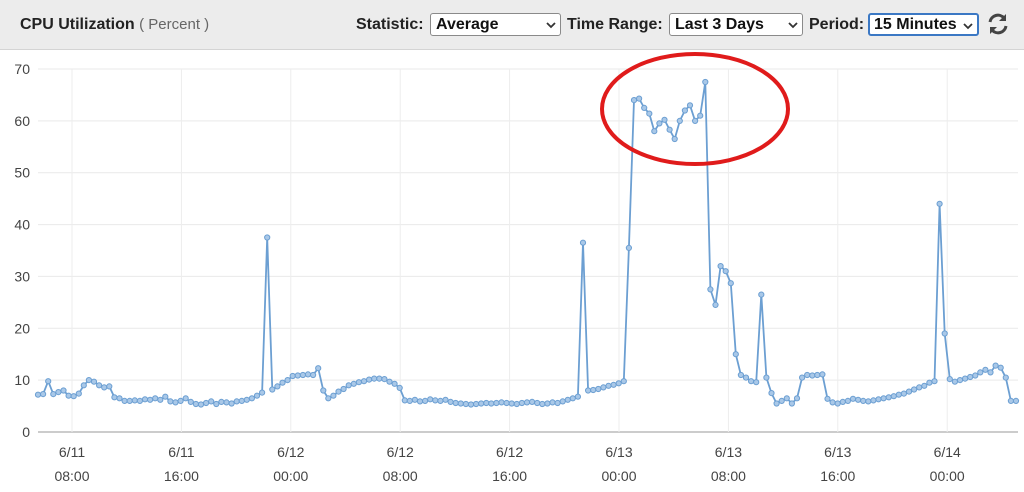 This screenshot has width=1024, height=492. I want to click on period-select: 15 Minutes, so click(923, 24).